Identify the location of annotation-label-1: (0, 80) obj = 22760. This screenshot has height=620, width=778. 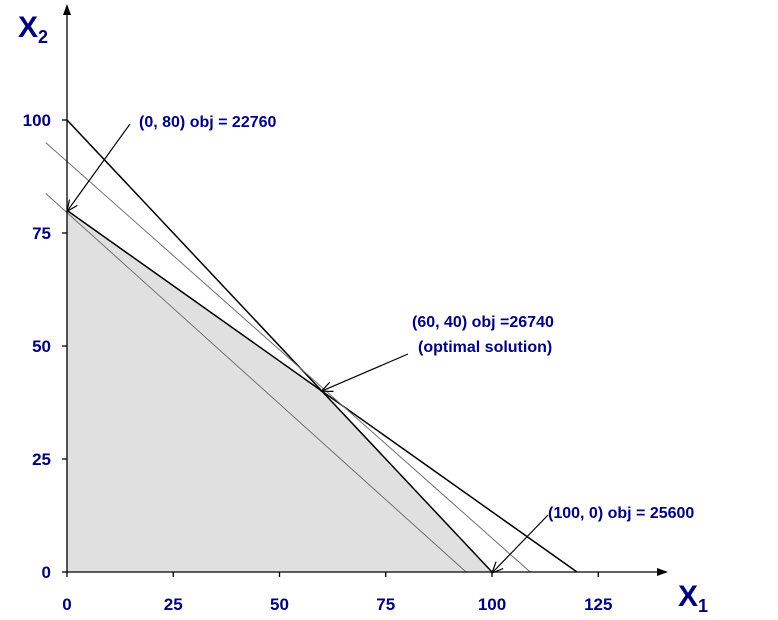
(208, 122).